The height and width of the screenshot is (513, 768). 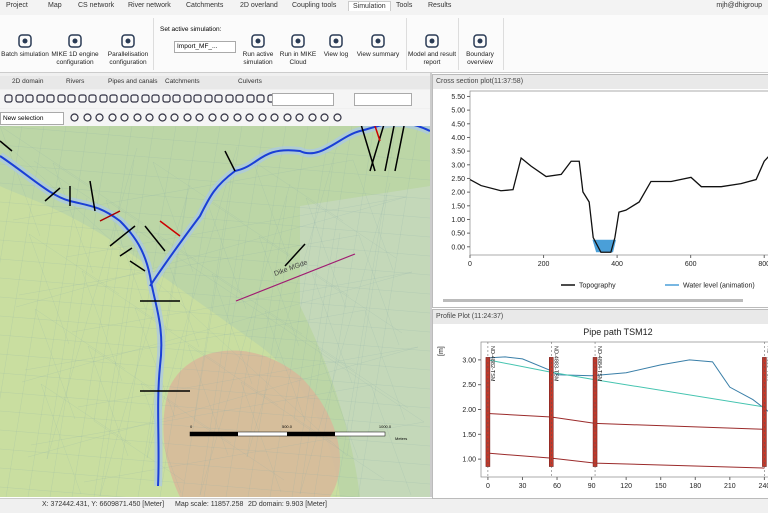 What do you see at coordinates (250, 81) in the screenshot?
I see `map-tab: Culverts` at bounding box center [250, 81].